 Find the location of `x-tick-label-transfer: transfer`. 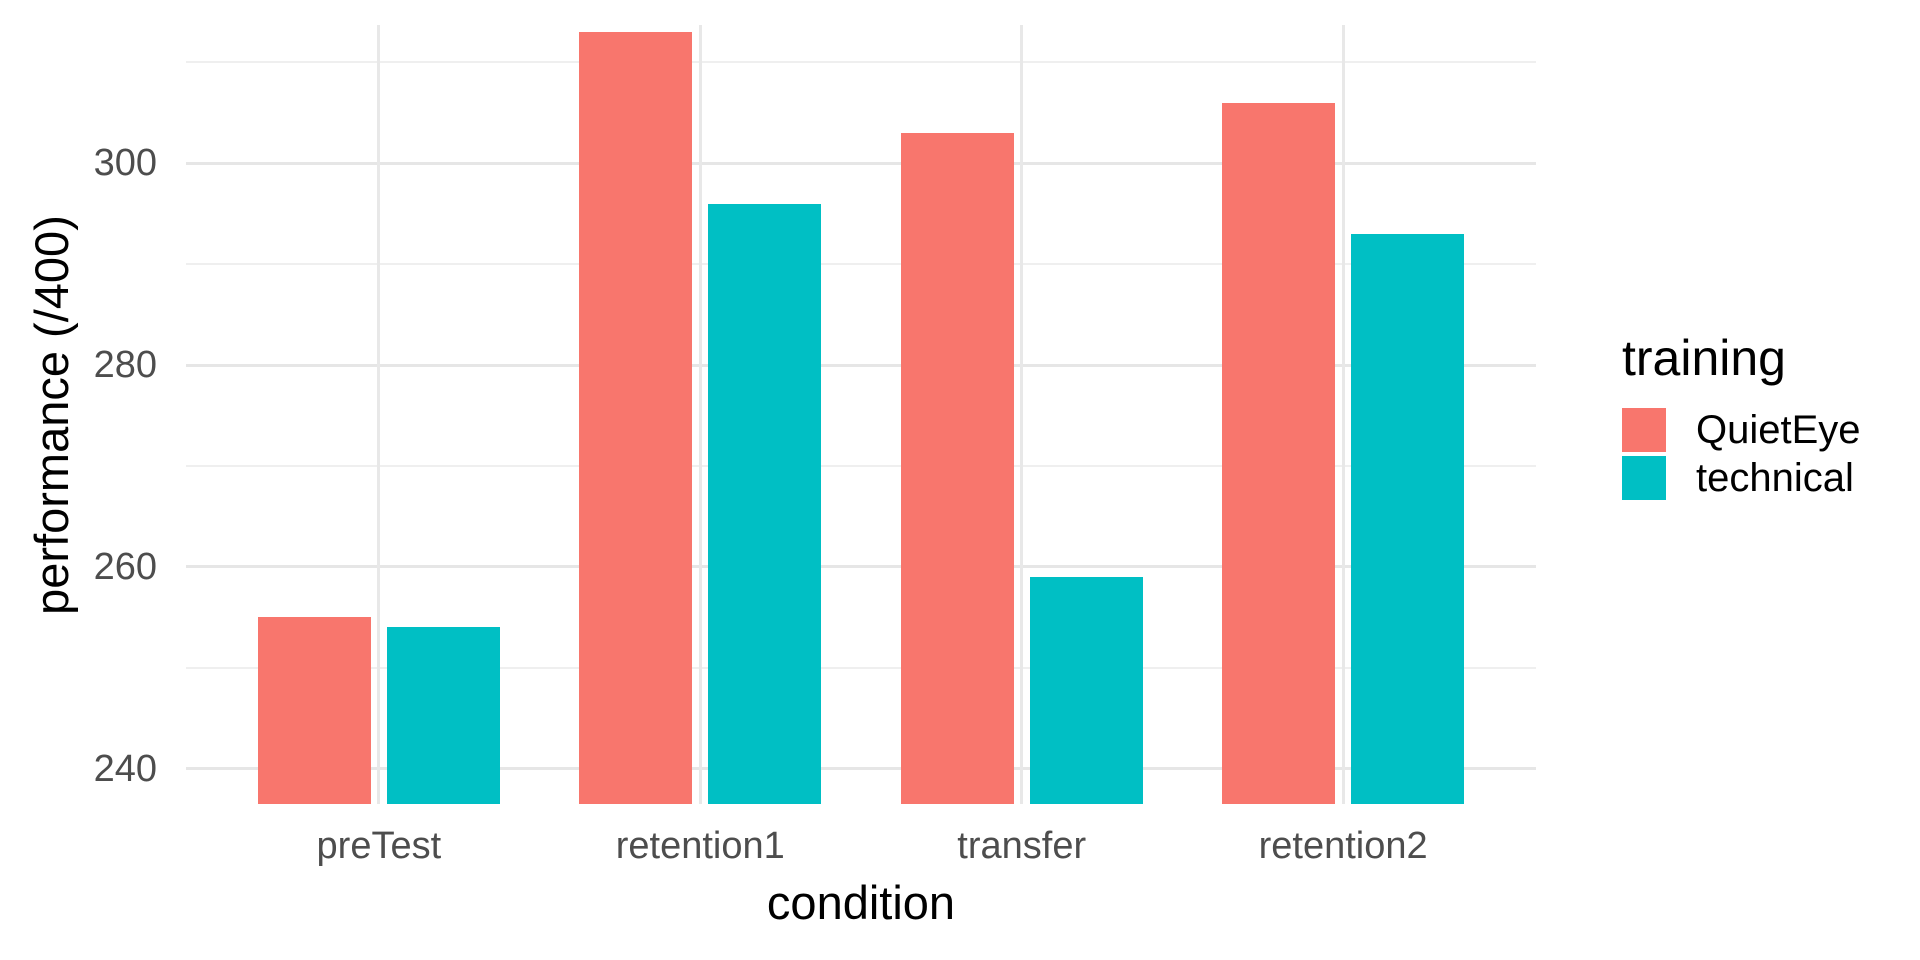

x-tick-label-transfer: transfer is located at coordinates (1022, 846).